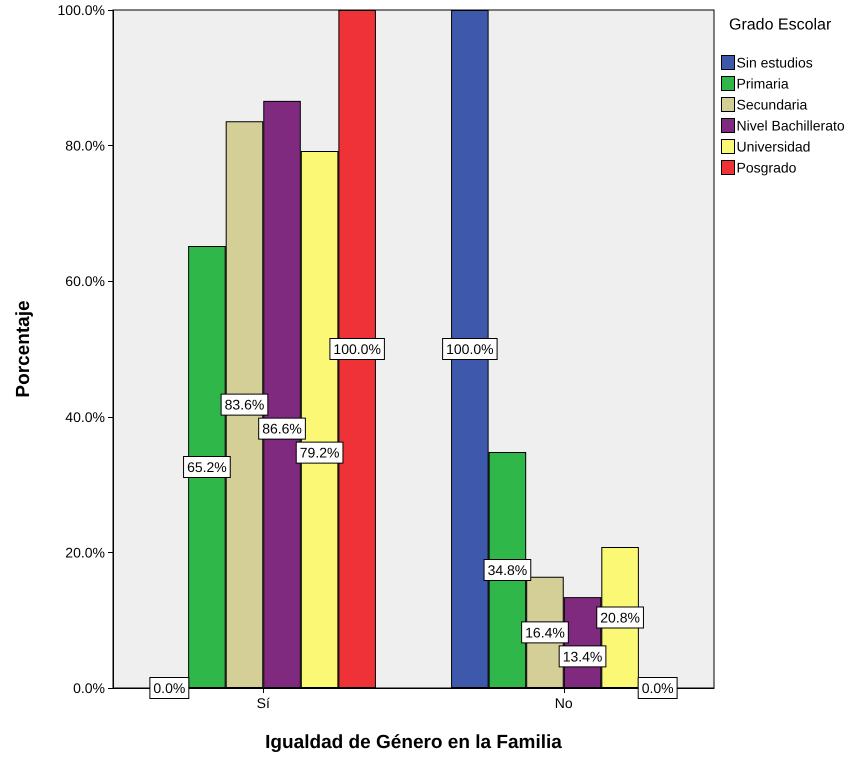 The height and width of the screenshot is (761, 867). What do you see at coordinates (23, 349) in the screenshot?
I see `y-axis-title: Porcentaje` at bounding box center [23, 349].